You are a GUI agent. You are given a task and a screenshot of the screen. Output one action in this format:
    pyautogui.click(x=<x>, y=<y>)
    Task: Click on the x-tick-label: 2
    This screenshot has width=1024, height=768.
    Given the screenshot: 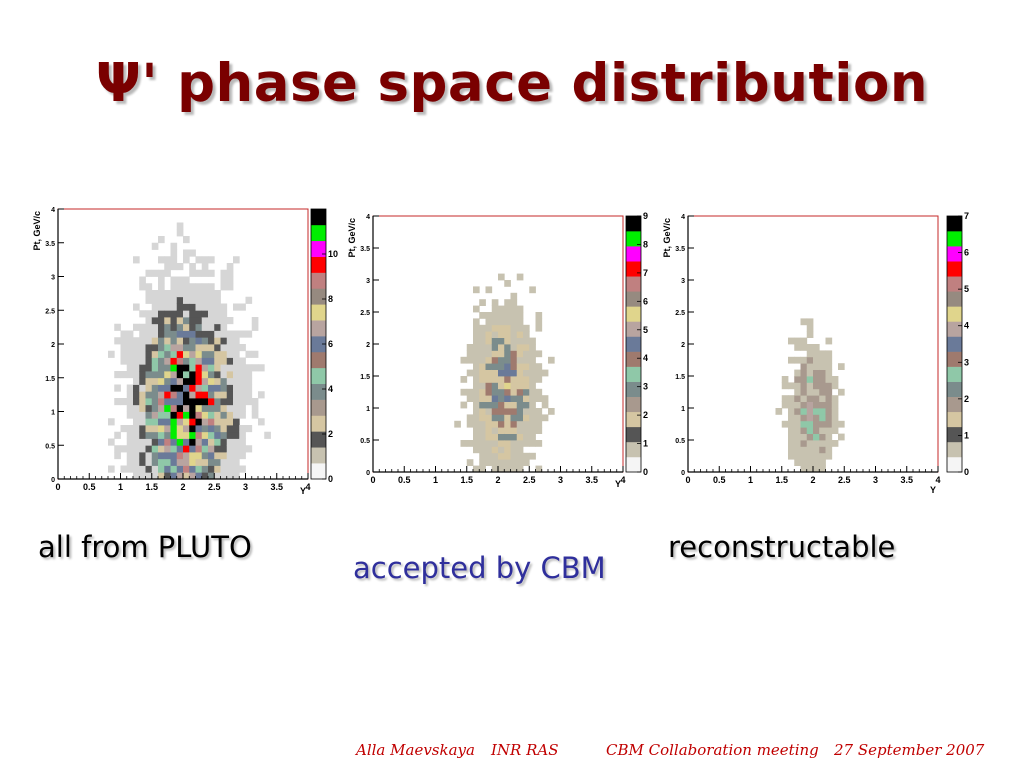 What is the action you would take?
    pyautogui.click(x=497, y=480)
    